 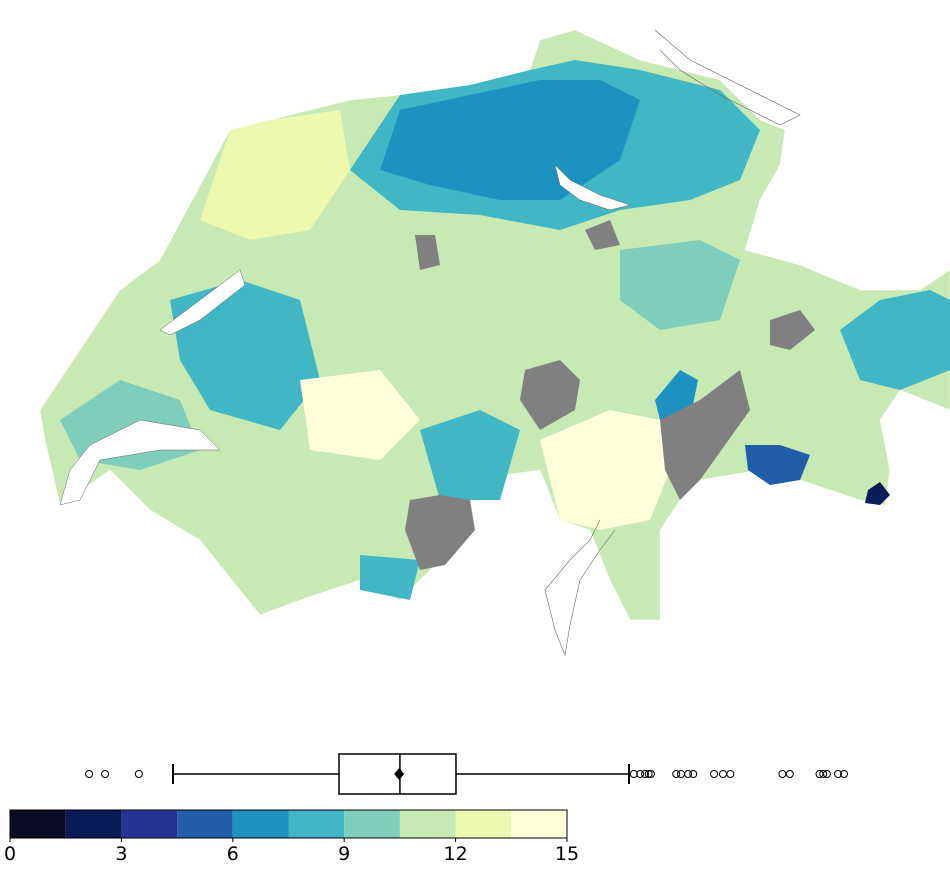 What do you see at coordinates (233, 854) in the screenshot?
I see `tick-label: 6` at bounding box center [233, 854].